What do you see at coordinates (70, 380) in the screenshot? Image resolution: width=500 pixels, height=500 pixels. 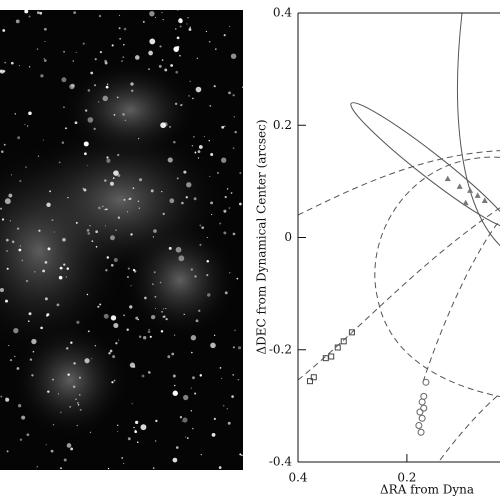 I see `nebula` at bounding box center [70, 380].